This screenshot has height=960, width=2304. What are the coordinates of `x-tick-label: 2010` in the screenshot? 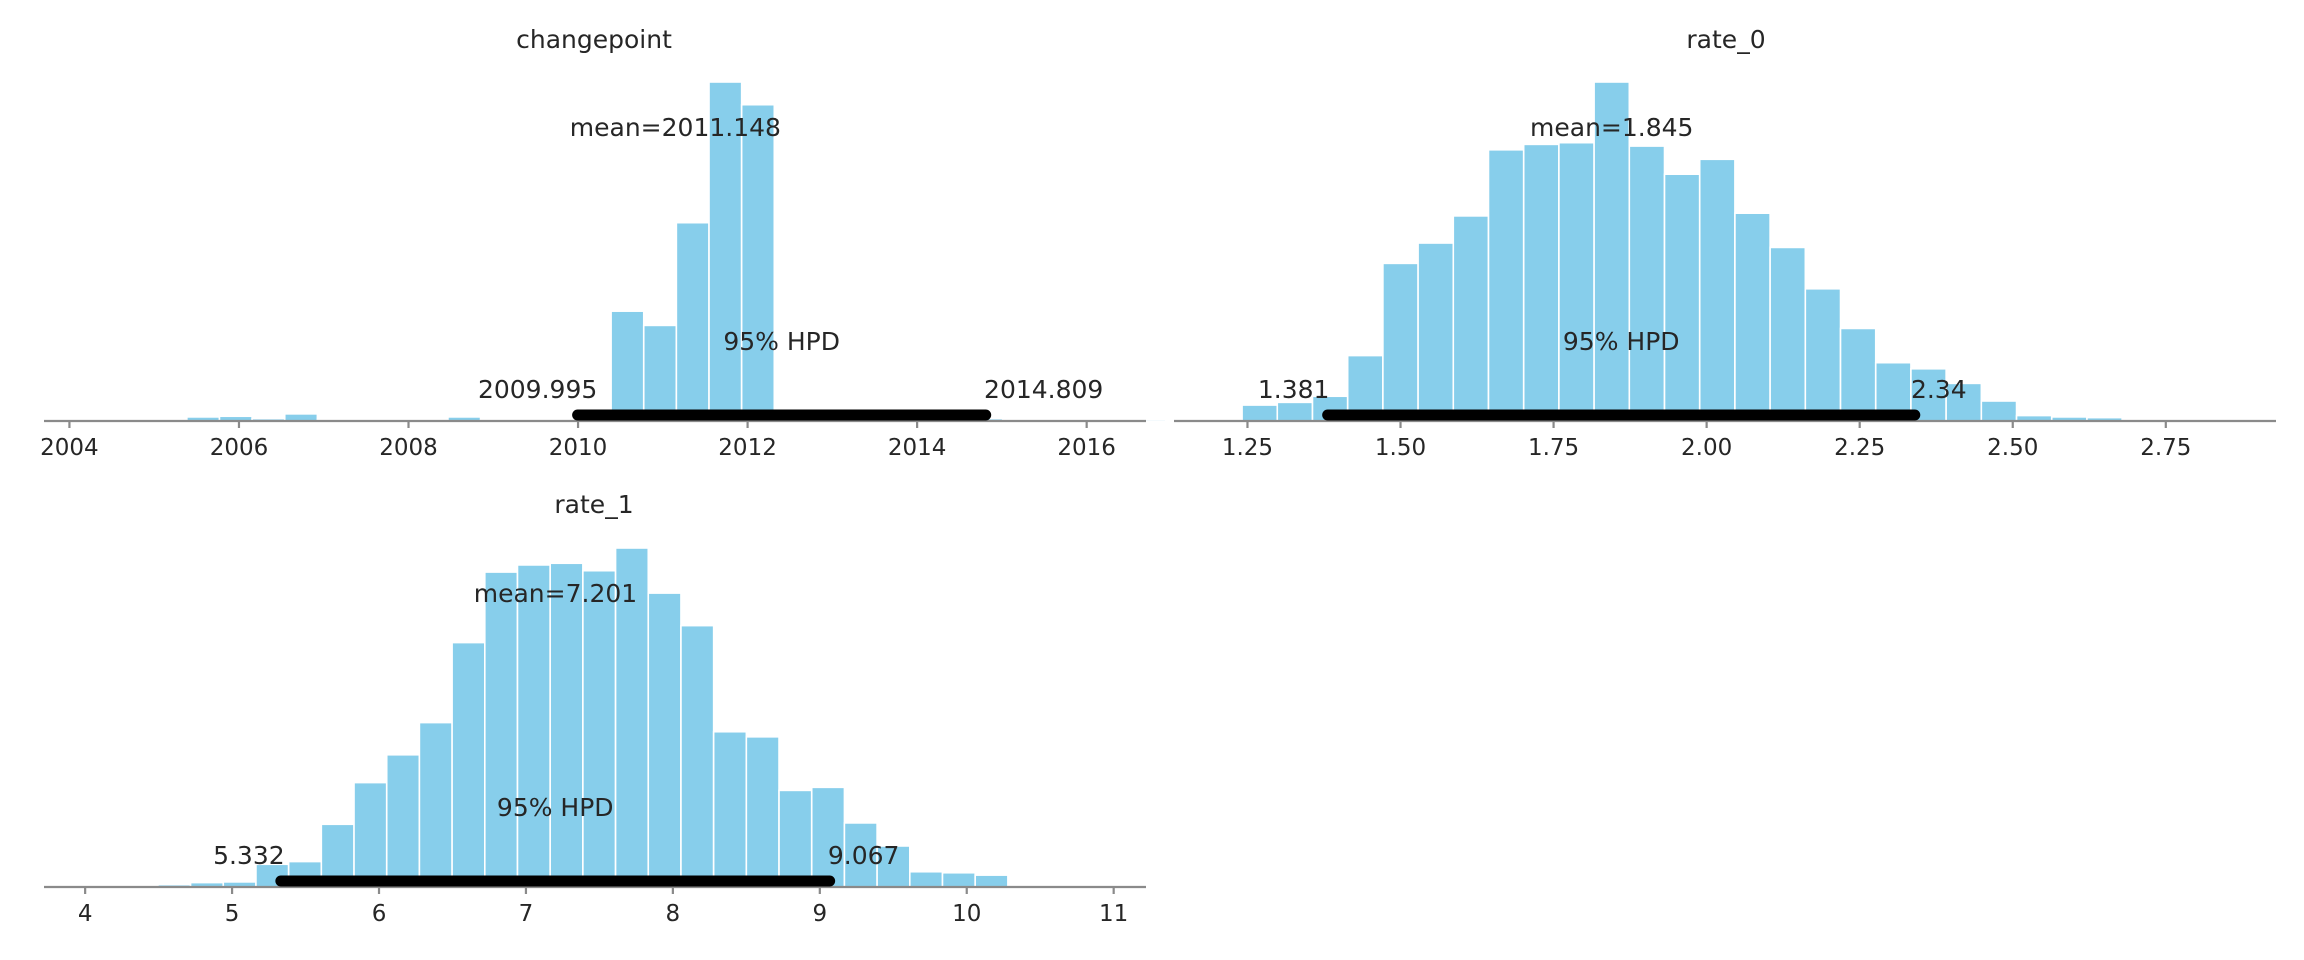 It's located at (578, 448).